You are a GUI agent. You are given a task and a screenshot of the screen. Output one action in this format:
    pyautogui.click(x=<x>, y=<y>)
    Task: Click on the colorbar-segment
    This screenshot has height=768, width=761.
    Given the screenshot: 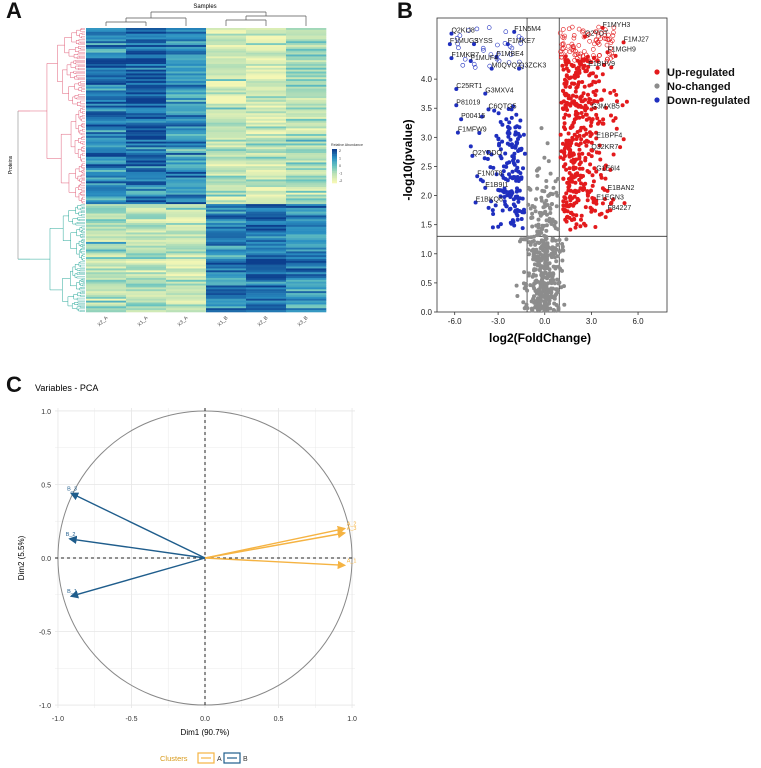 What is the action you would take?
    pyautogui.click(x=334, y=150)
    